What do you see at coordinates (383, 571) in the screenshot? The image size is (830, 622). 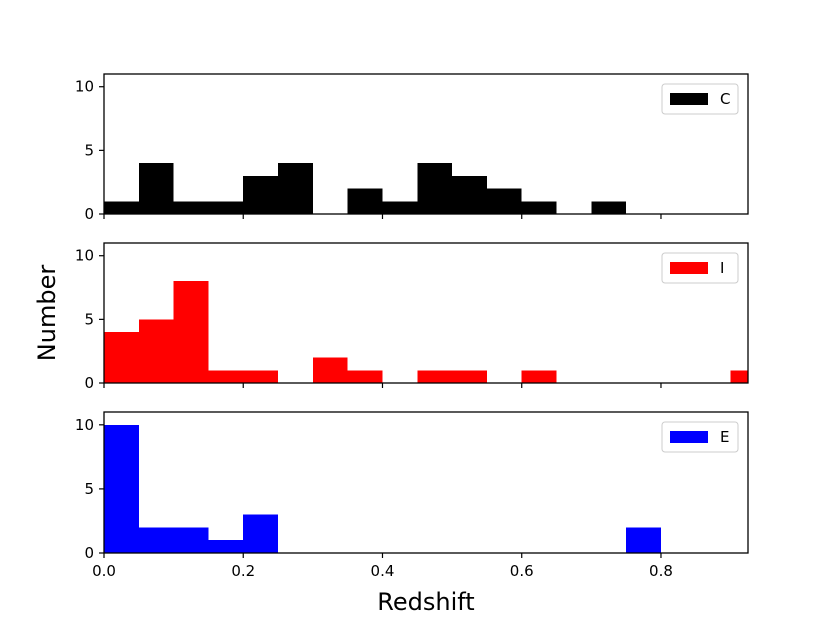 I see `x-tick-label-2: 0.4` at bounding box center [383, 571].